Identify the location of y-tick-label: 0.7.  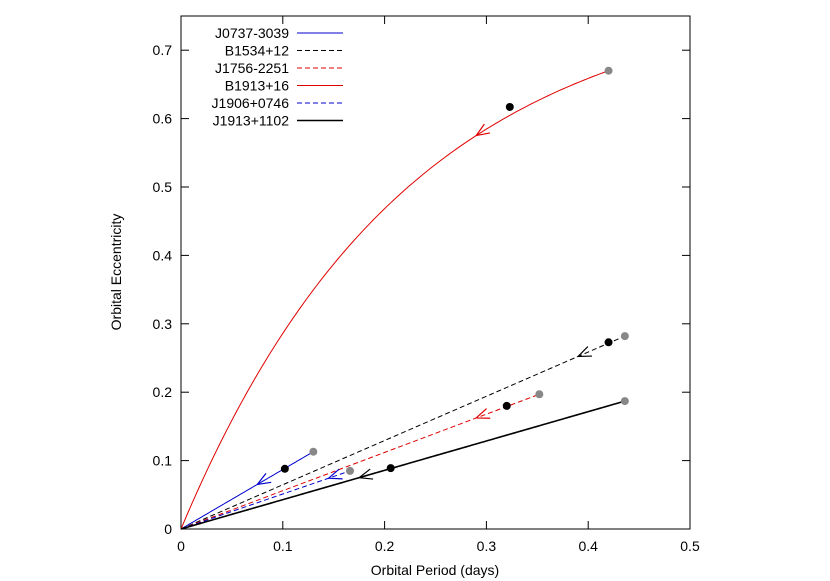
(163, 50).